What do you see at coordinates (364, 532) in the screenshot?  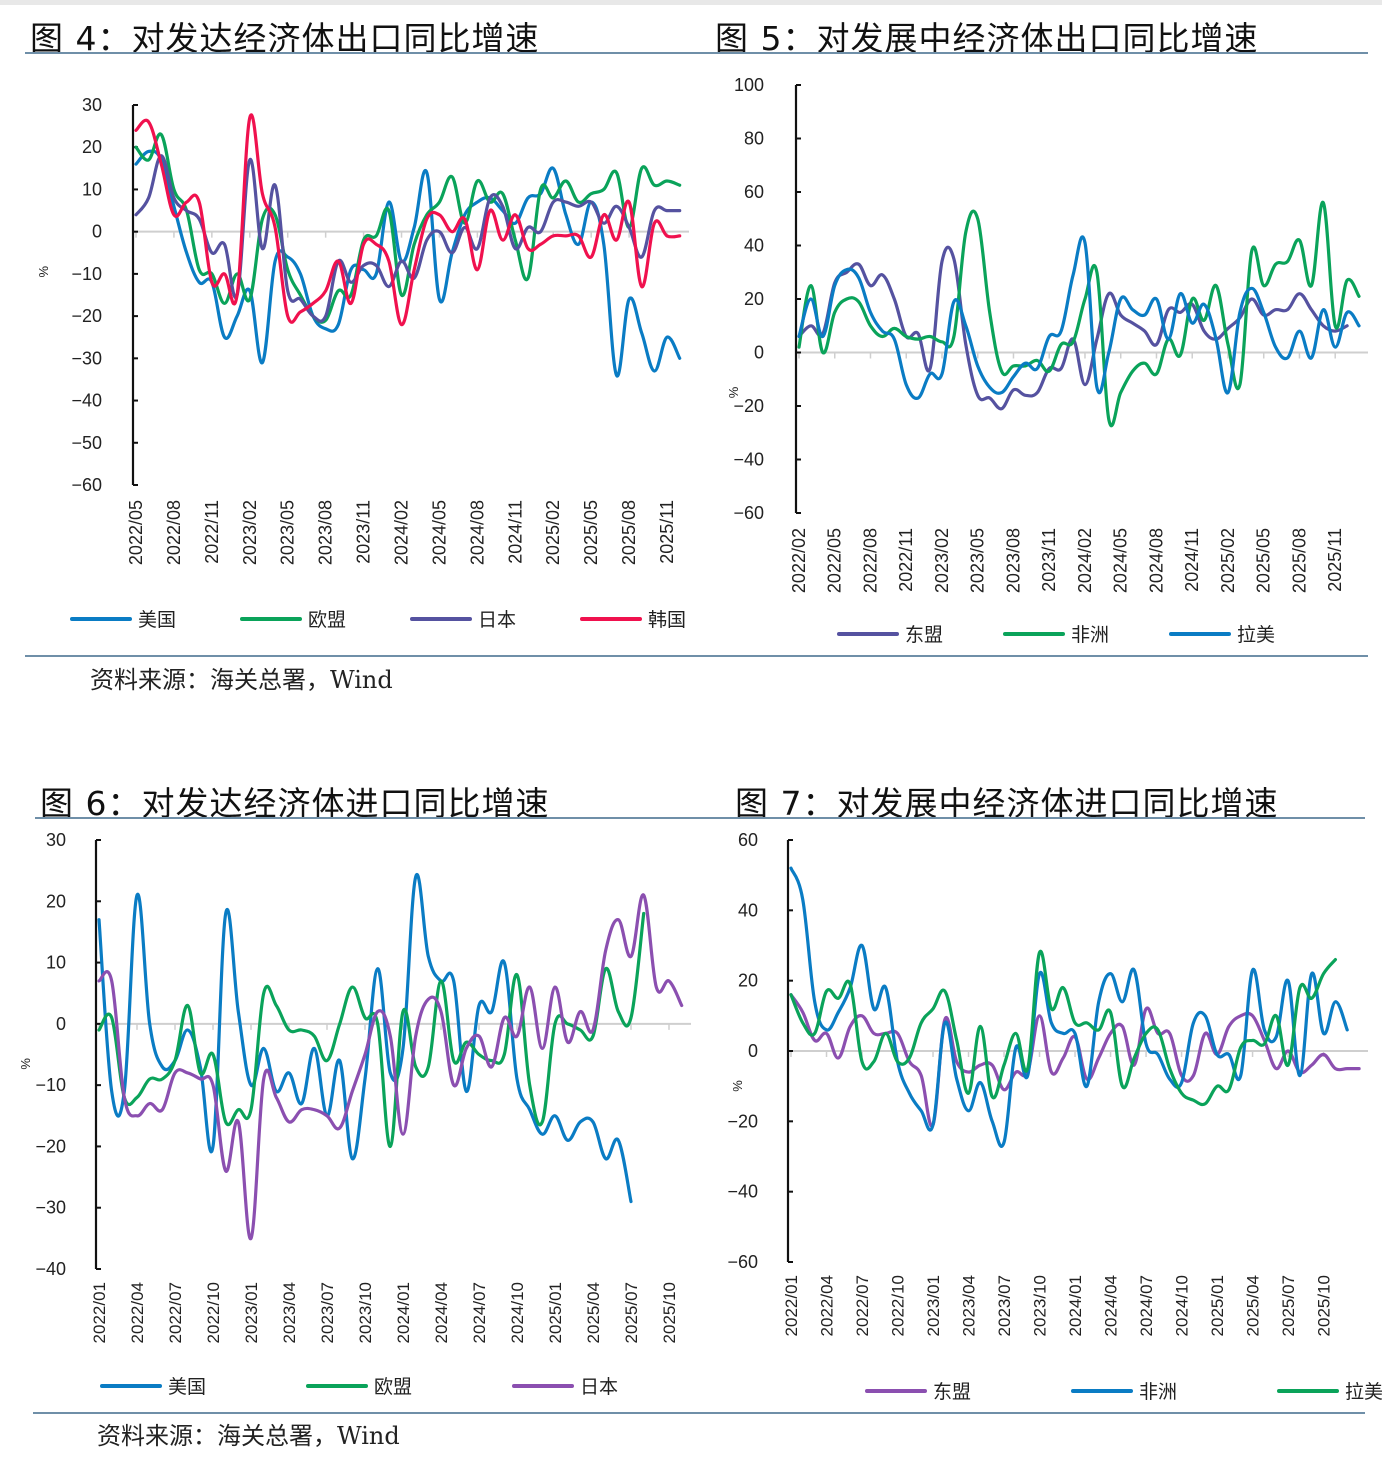 I see `x-tick-label: 2023/11` at bounding box center [364, 532].